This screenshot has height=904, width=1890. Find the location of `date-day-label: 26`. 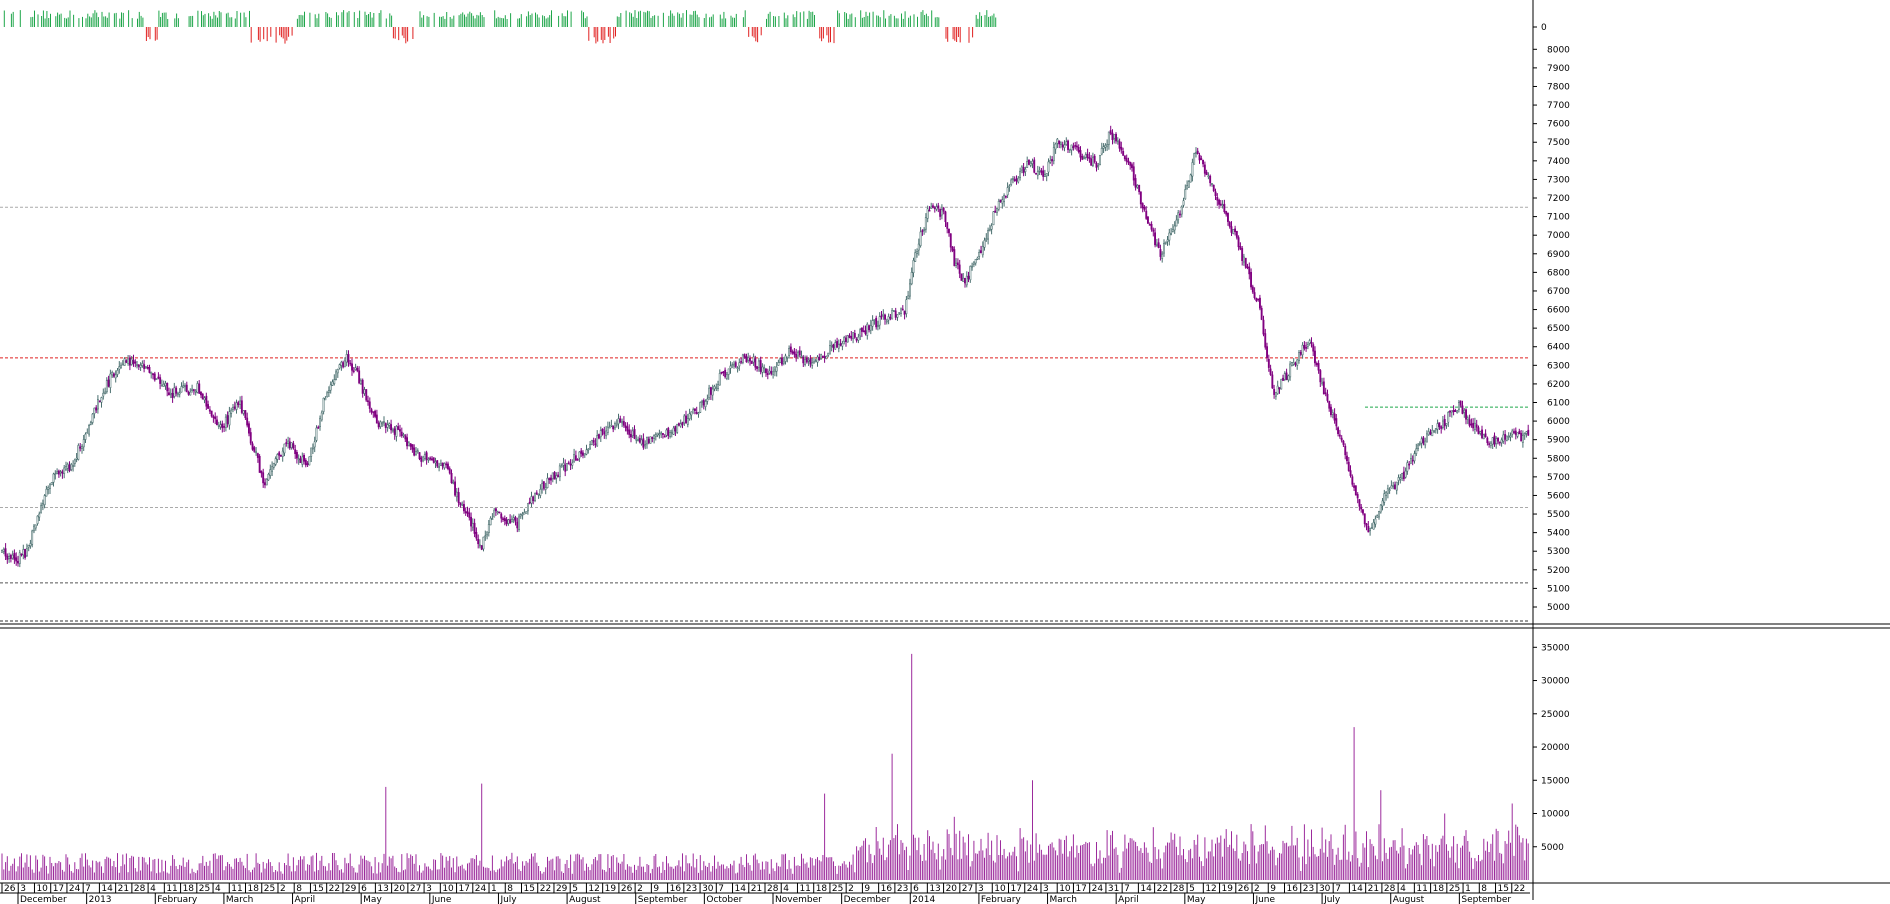

date-day-label: 26 is located at coordinates (627, 889).